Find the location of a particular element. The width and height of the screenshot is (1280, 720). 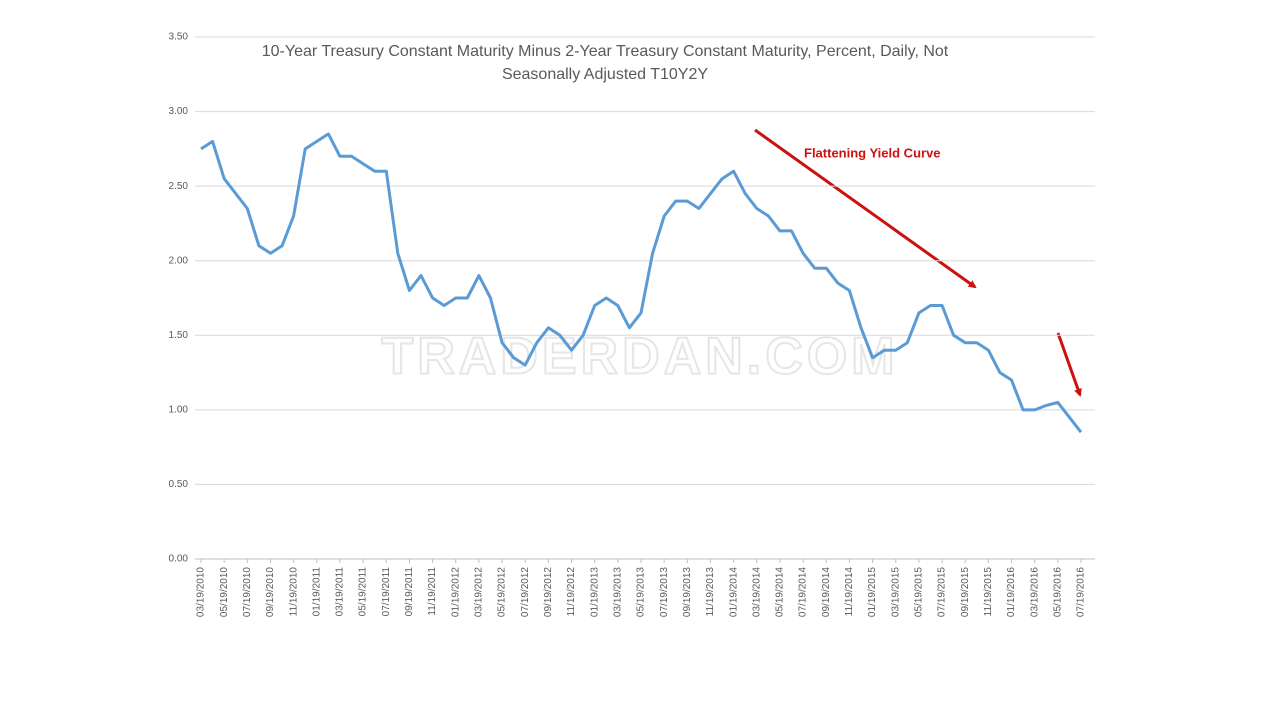

y-tick-label: 2.00 is located at coordinates (179, 260).